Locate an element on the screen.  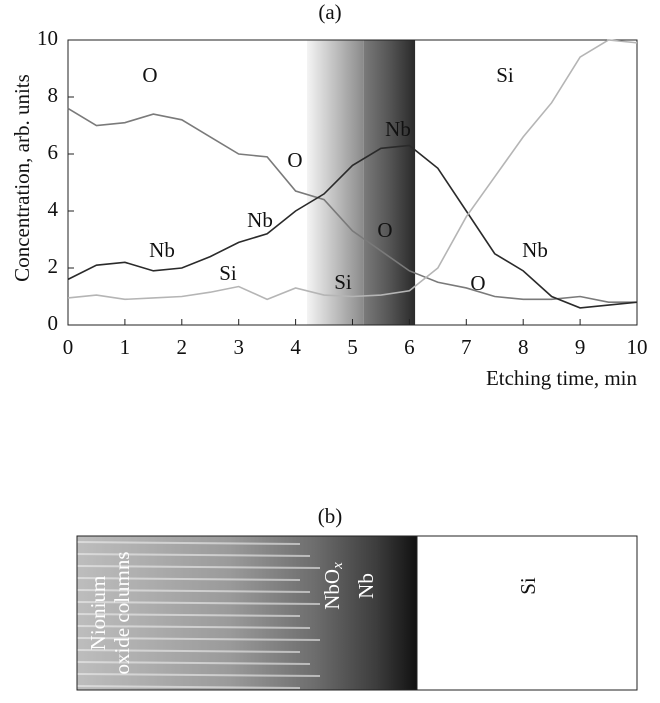
oxide-base: NbO is located at coordinates (332, 589).